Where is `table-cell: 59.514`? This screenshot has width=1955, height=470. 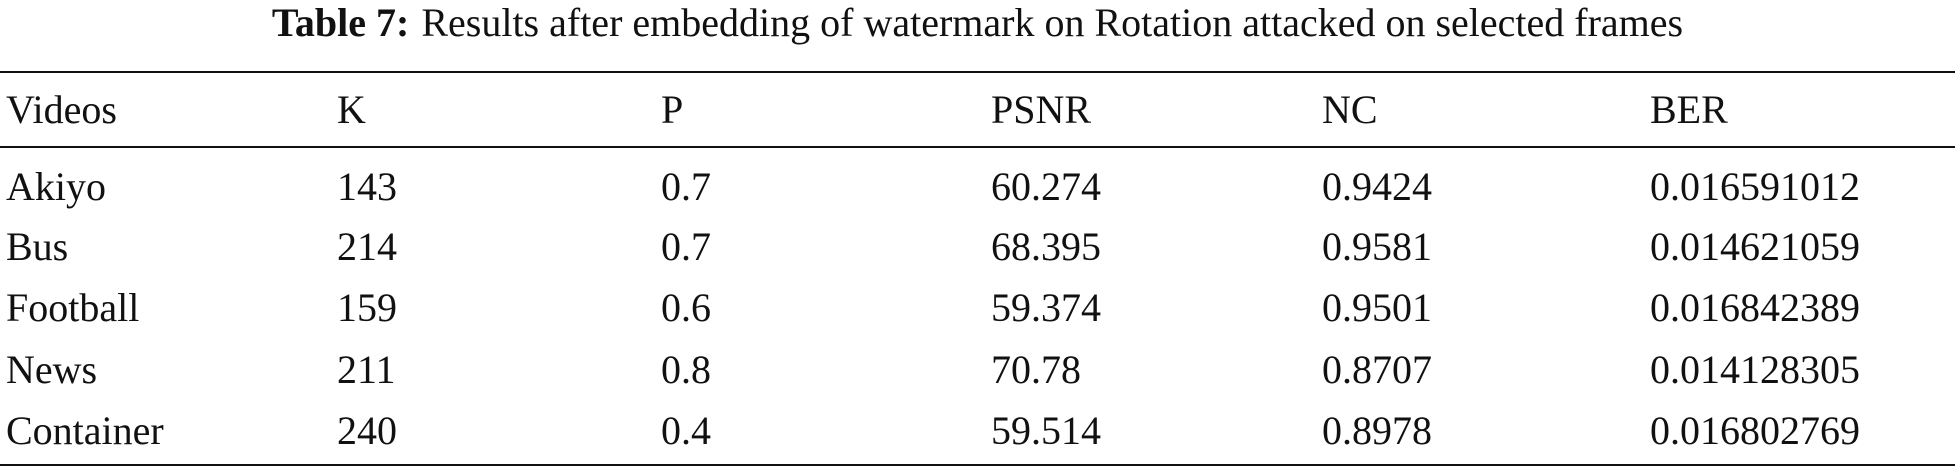 table-cell: 59.514 is located at coordinates (1046, 430).